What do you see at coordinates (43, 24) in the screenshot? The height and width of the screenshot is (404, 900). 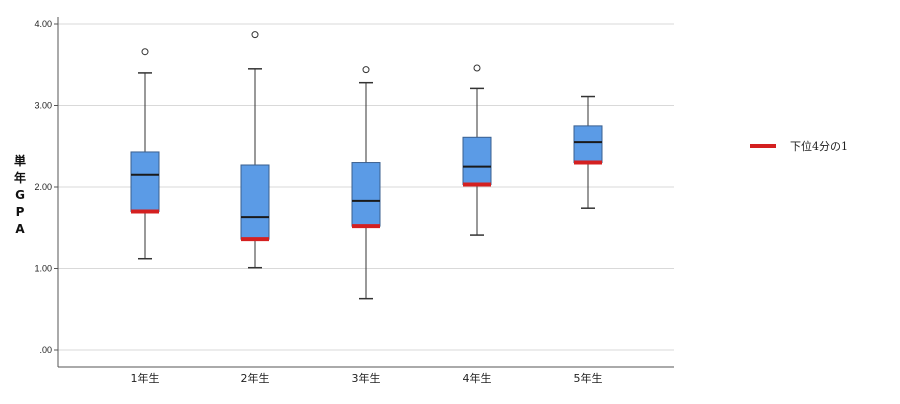 I see `y-tick-label: 4.00` at bounding box center [43, 24].